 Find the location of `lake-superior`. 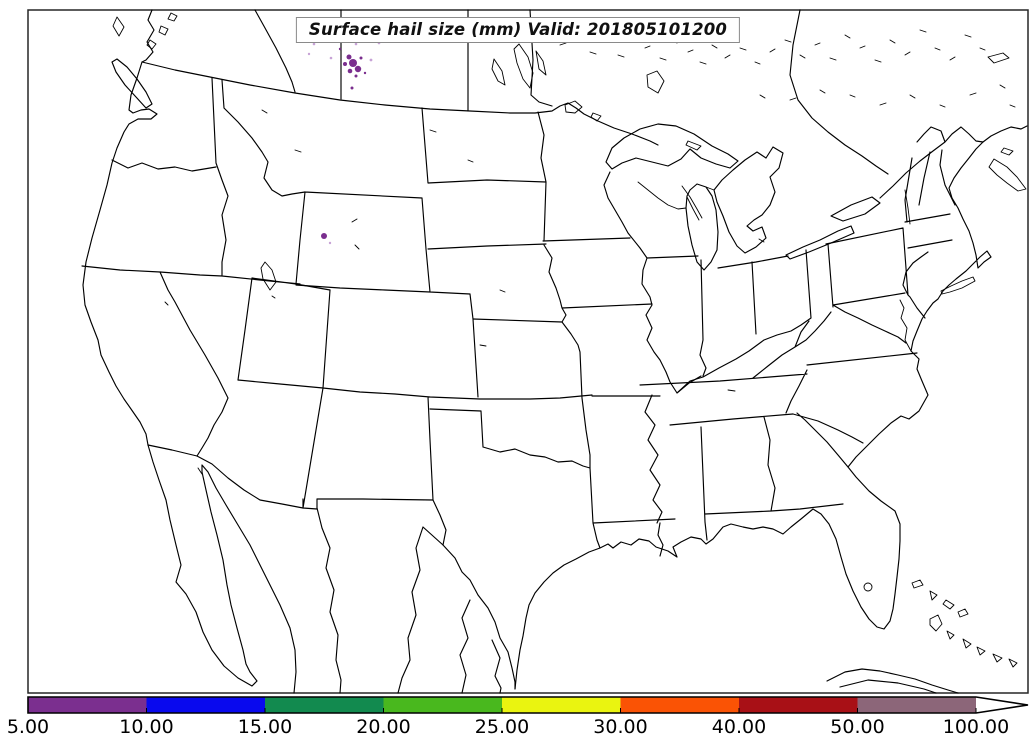

lake-superior is located at coordinates (672, 146).